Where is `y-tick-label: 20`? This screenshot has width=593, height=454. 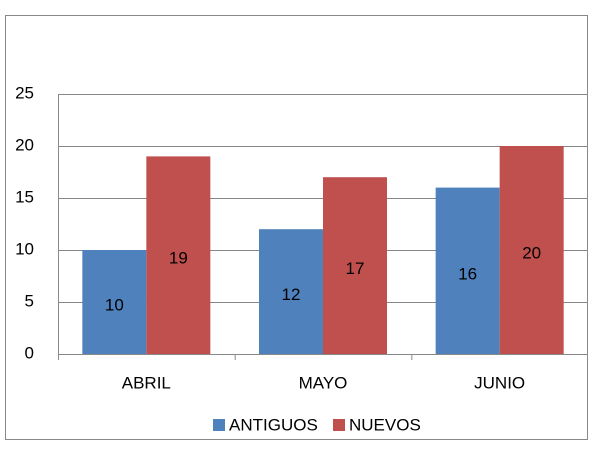
y-tick-label: 20 is located at coordinates (24, 144).